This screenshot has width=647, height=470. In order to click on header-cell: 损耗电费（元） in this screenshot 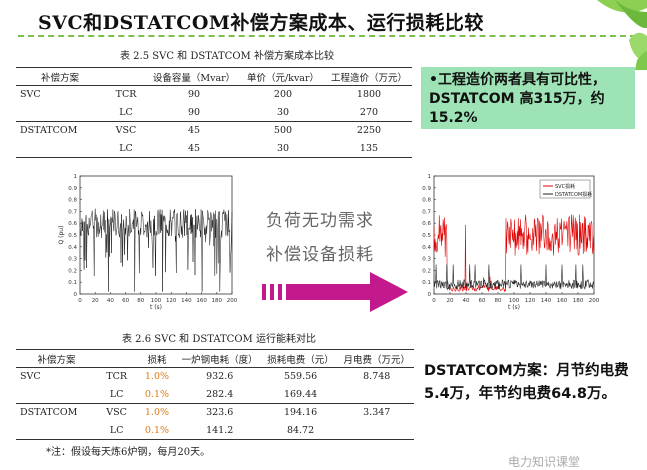, I will do `click(300, 360)`.